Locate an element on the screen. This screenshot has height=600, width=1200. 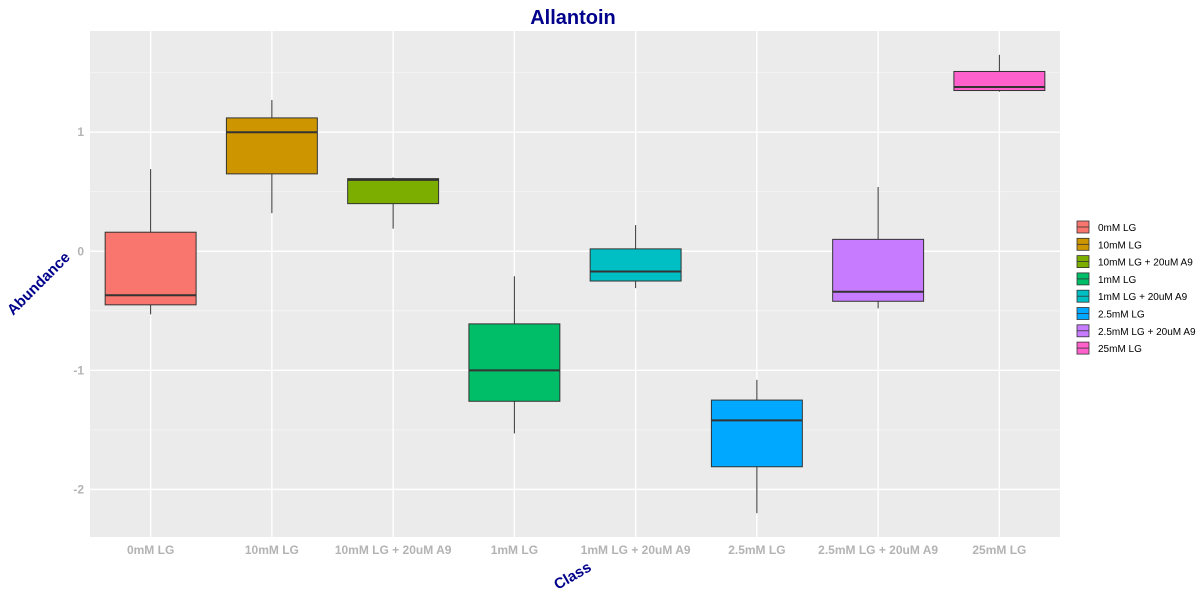
x-tick-label-5: 2.5mM LG is located at coordinates (756, 550).